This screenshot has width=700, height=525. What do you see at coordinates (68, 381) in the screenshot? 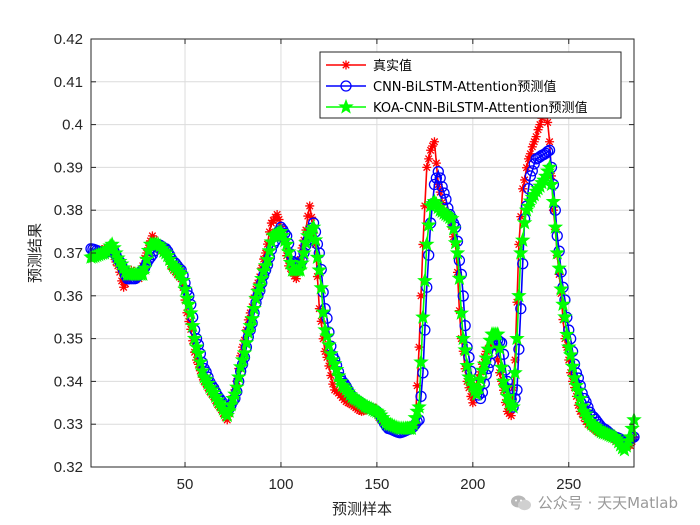
I see `y-tick-label: 0.34` at bounding box center [68, 381].